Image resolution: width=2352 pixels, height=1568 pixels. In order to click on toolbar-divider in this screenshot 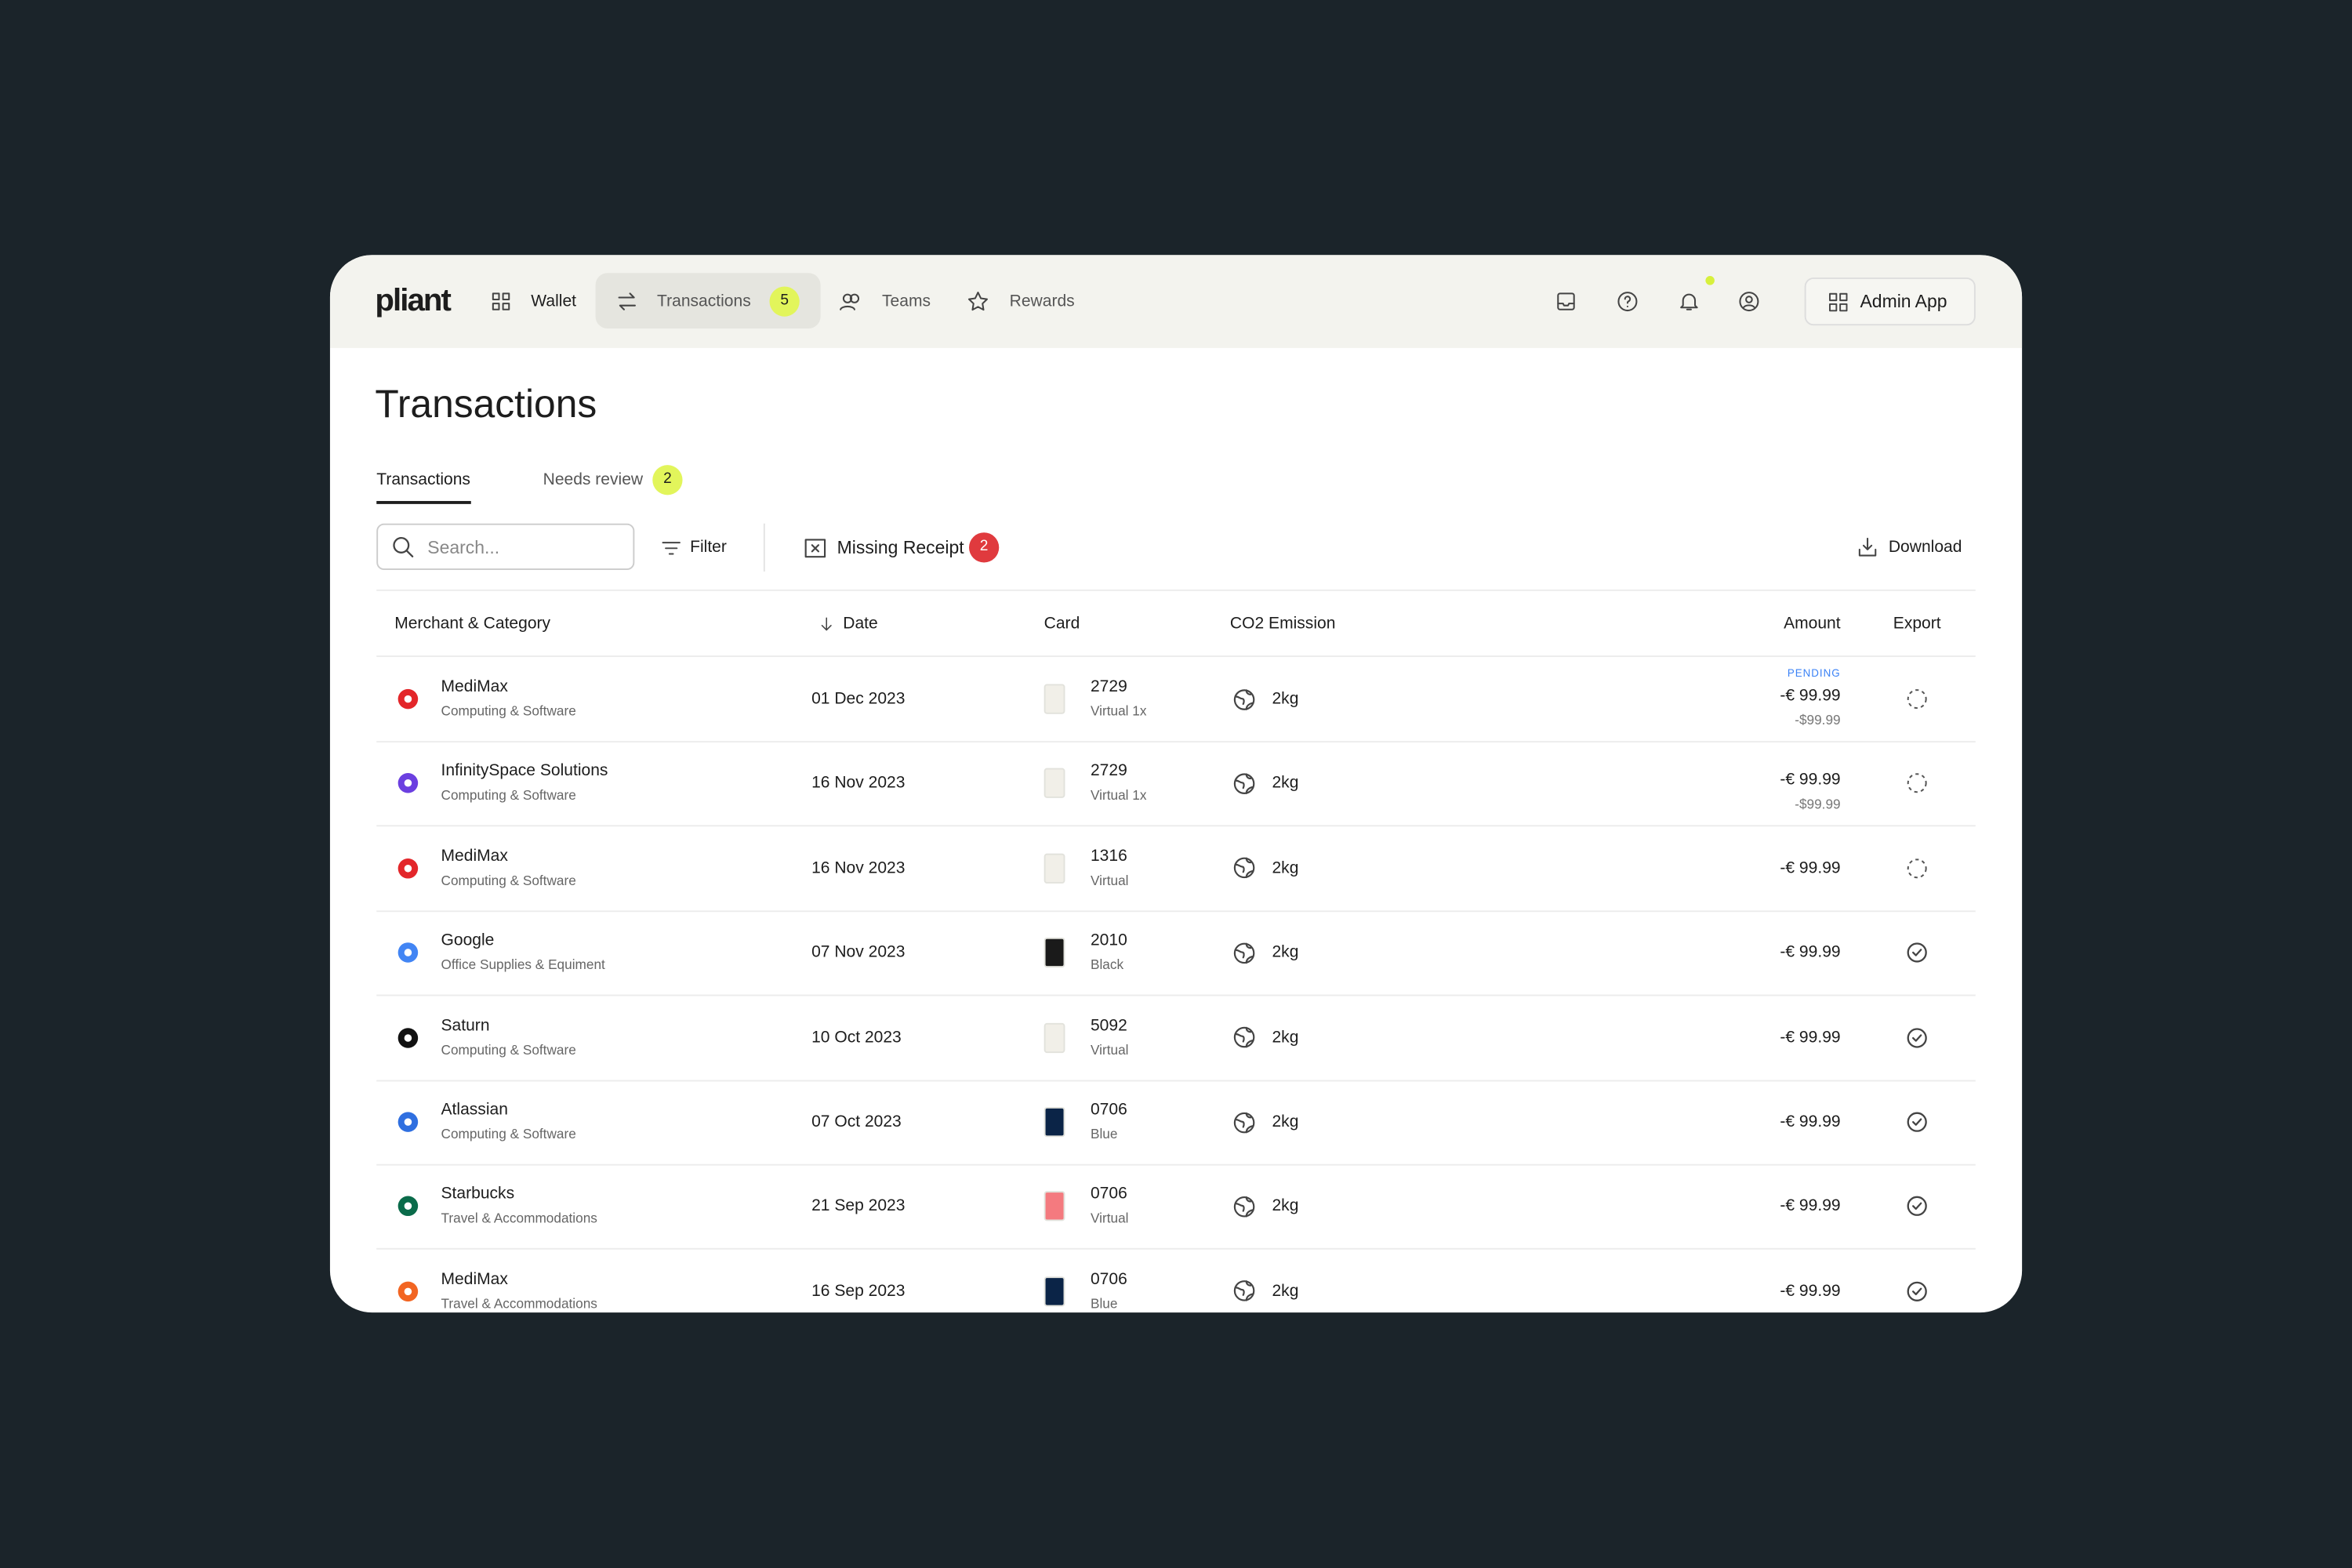, I will do `click(764, 547)`.